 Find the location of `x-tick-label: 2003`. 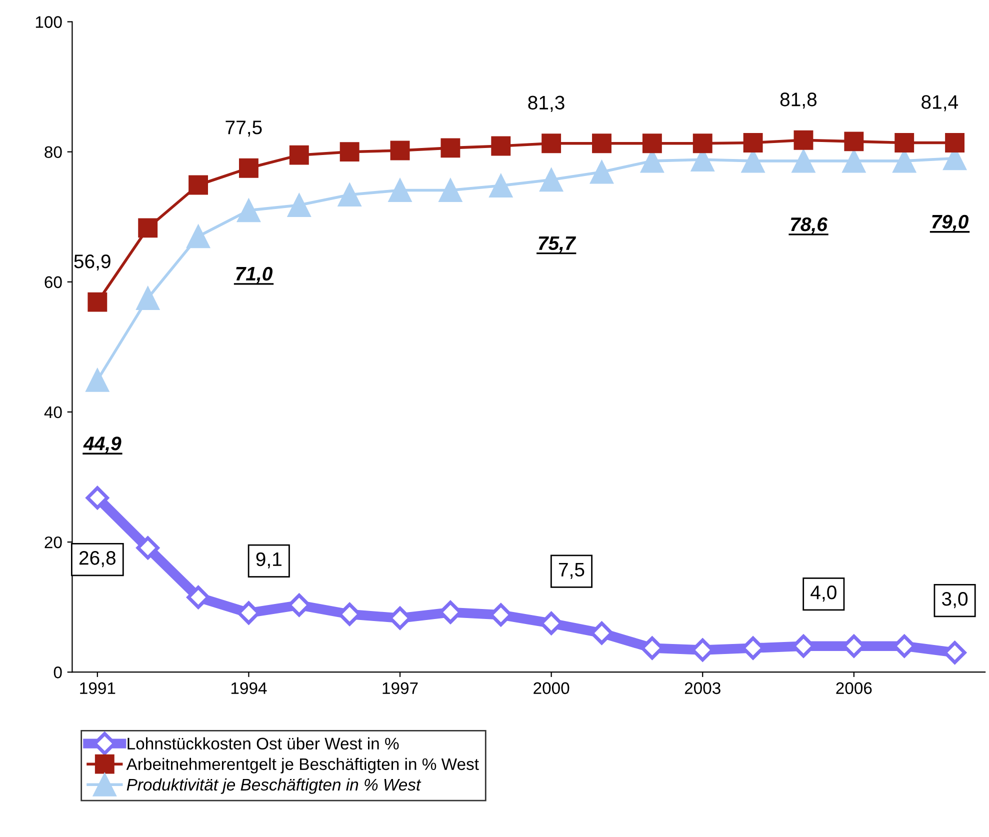

x-tick-label: 2003 is located at coordinates (702, 688).